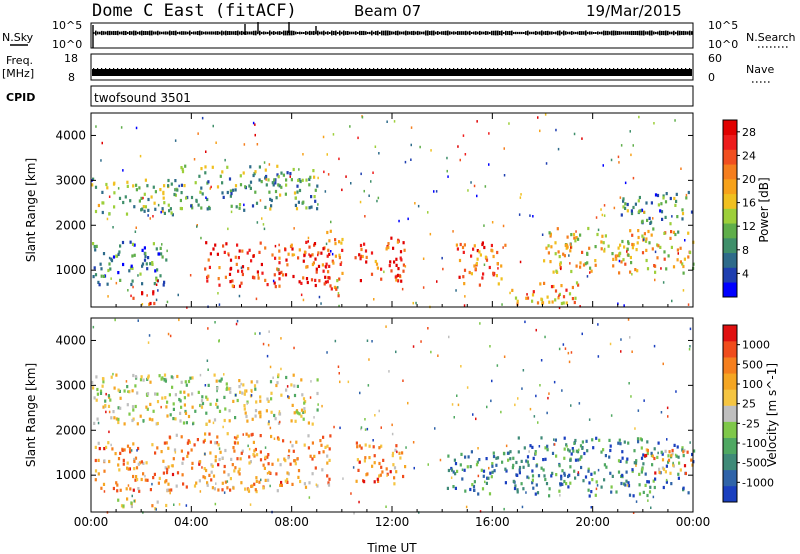 The width and height of the screenshot is (800, 554). Describe the element at coordinates (745, 273) in the screenshot. I see `colorbar-tick-label: 4` at that location.